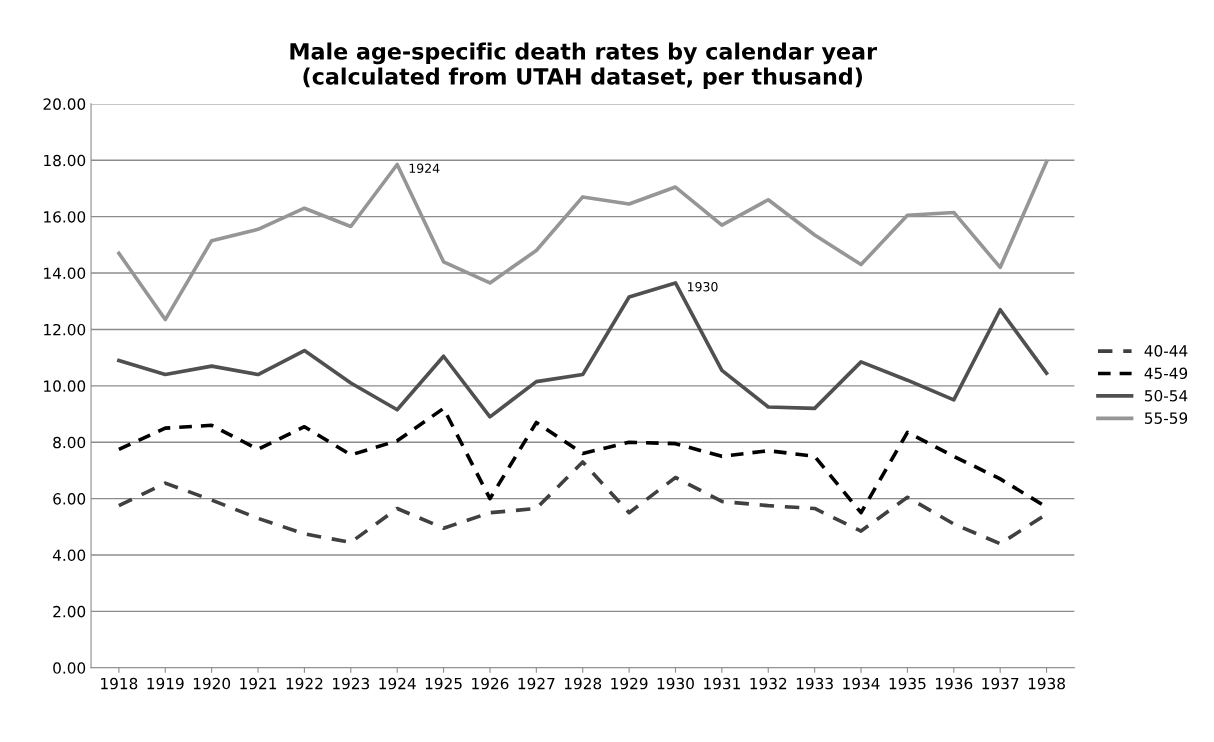 Image resolution: width=1214 pixels, height=742 pixels. I want to click on y-tick-label: 4.00, so click(69, 555).